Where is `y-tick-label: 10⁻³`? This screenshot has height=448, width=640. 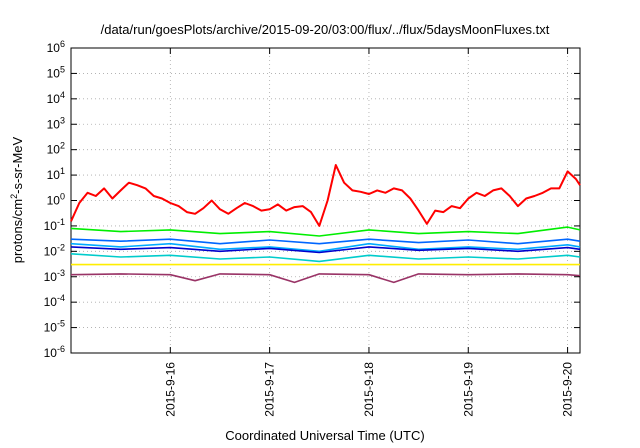
y-tick-label: 10⁻³ is located at coordinates (54, 276).